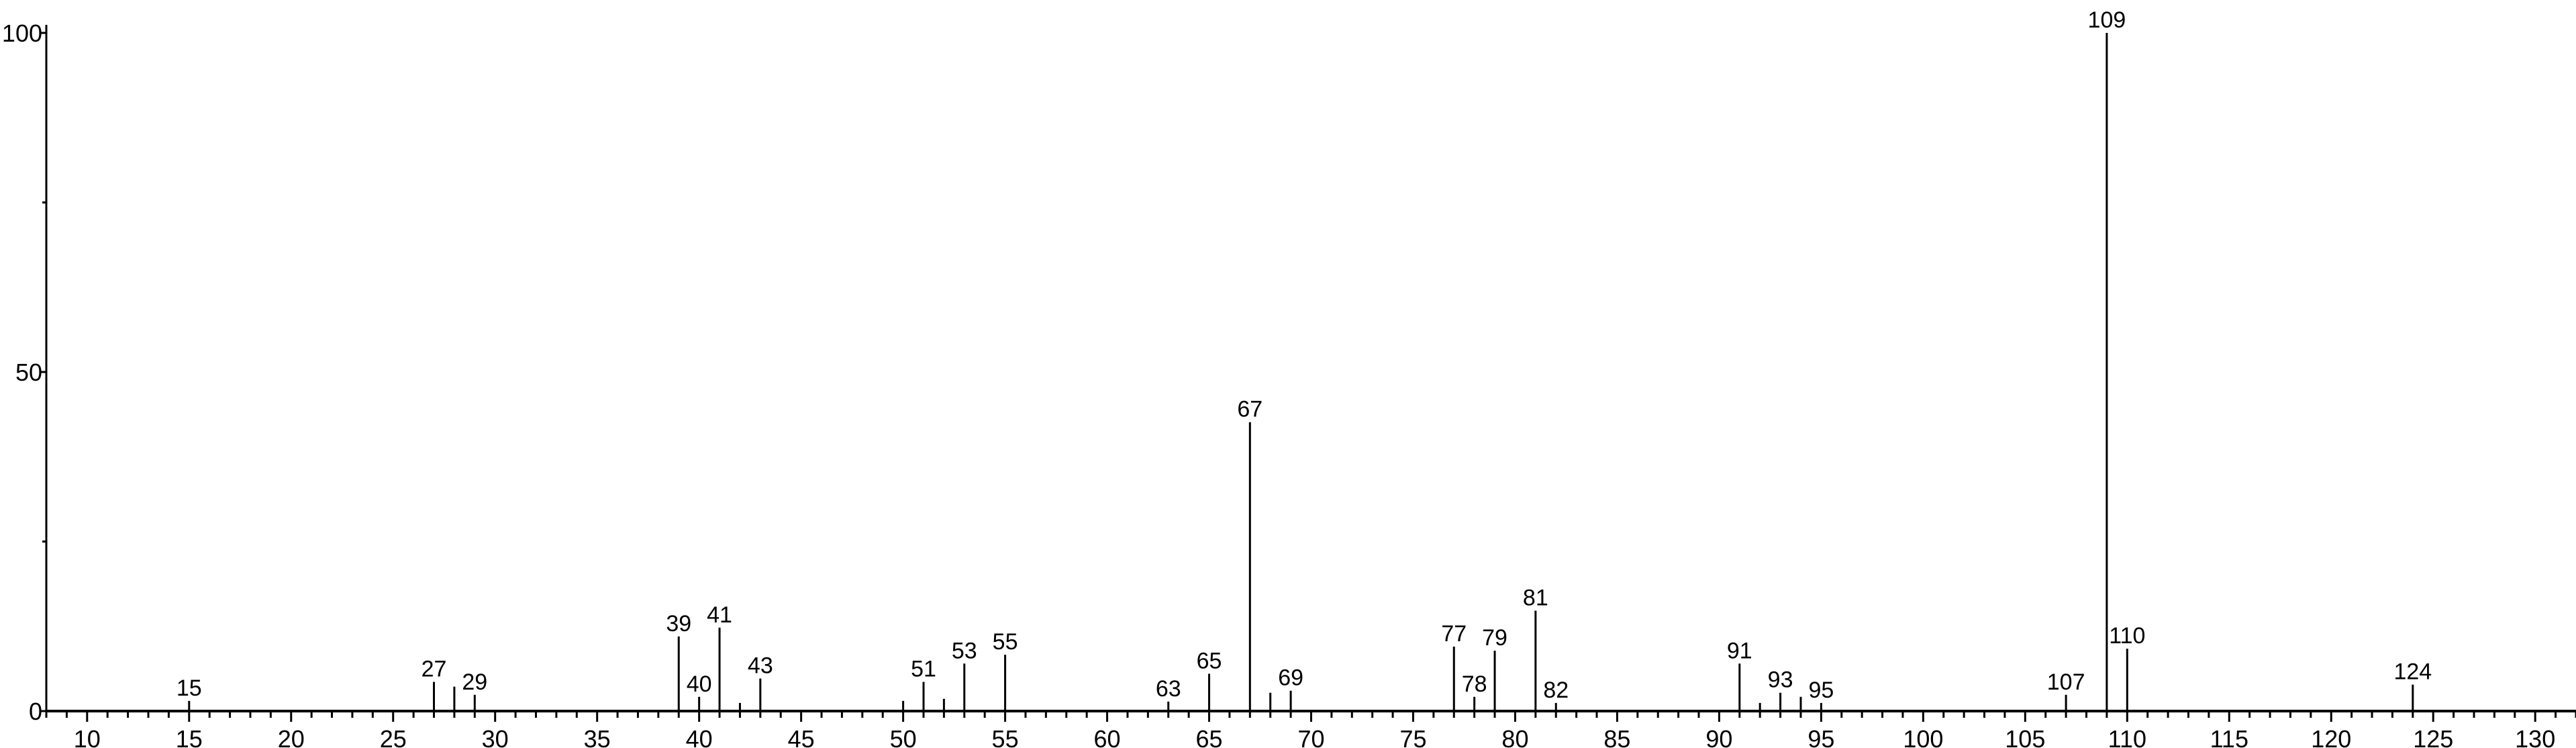 This screenshot has height=748, width=2576. I want to click on peak-label-69: 69, so click(1290, 678).